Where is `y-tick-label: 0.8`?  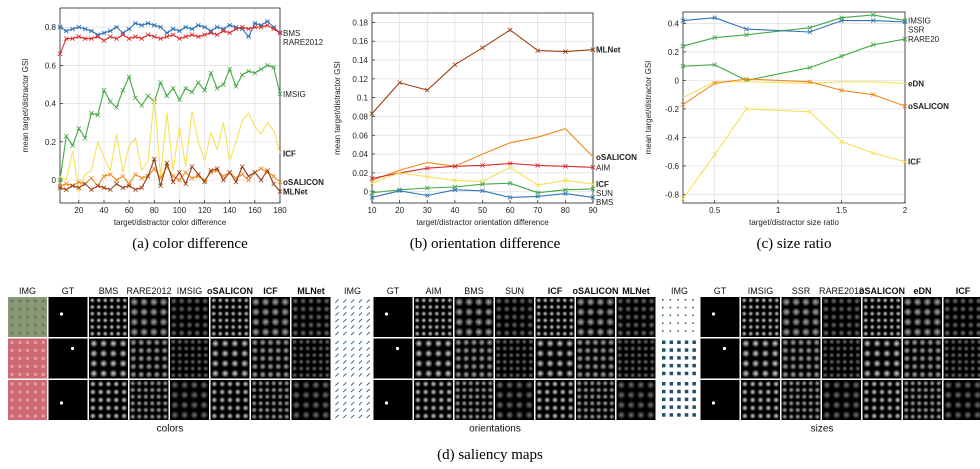 y-tick-label: 0.8 is located at coordinates (51, 27).